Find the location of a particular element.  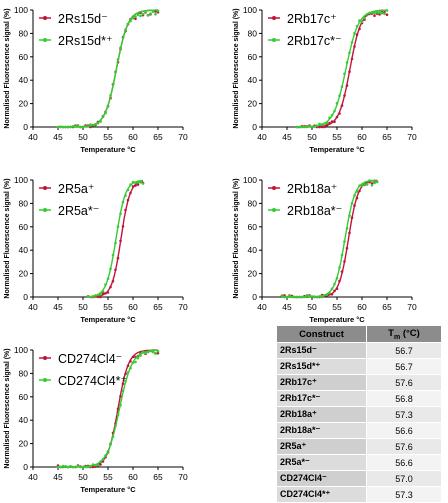

legend-label: 2Rb18a⁺ is located at coordinates (312, 189).